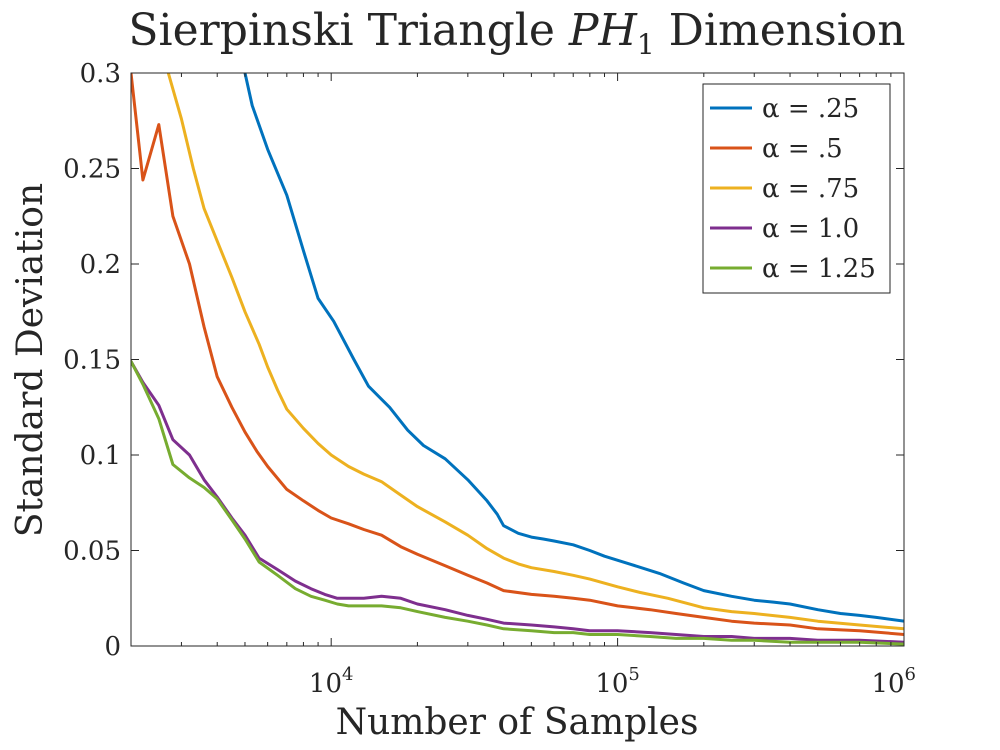  I want to click on y-tick-label: 0.25, so click(92, 170).